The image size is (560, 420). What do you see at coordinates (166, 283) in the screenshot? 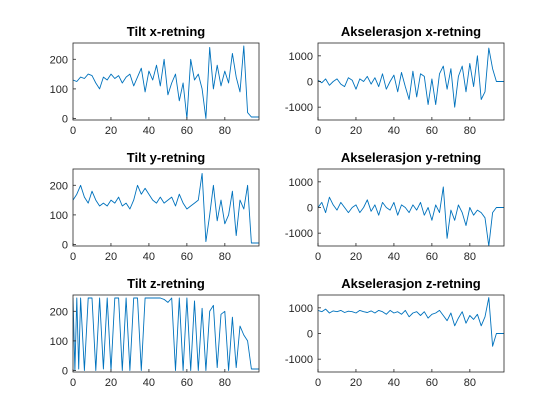
I see `subplot-title: Tilt z-retning` at bounding box center [166, 283].